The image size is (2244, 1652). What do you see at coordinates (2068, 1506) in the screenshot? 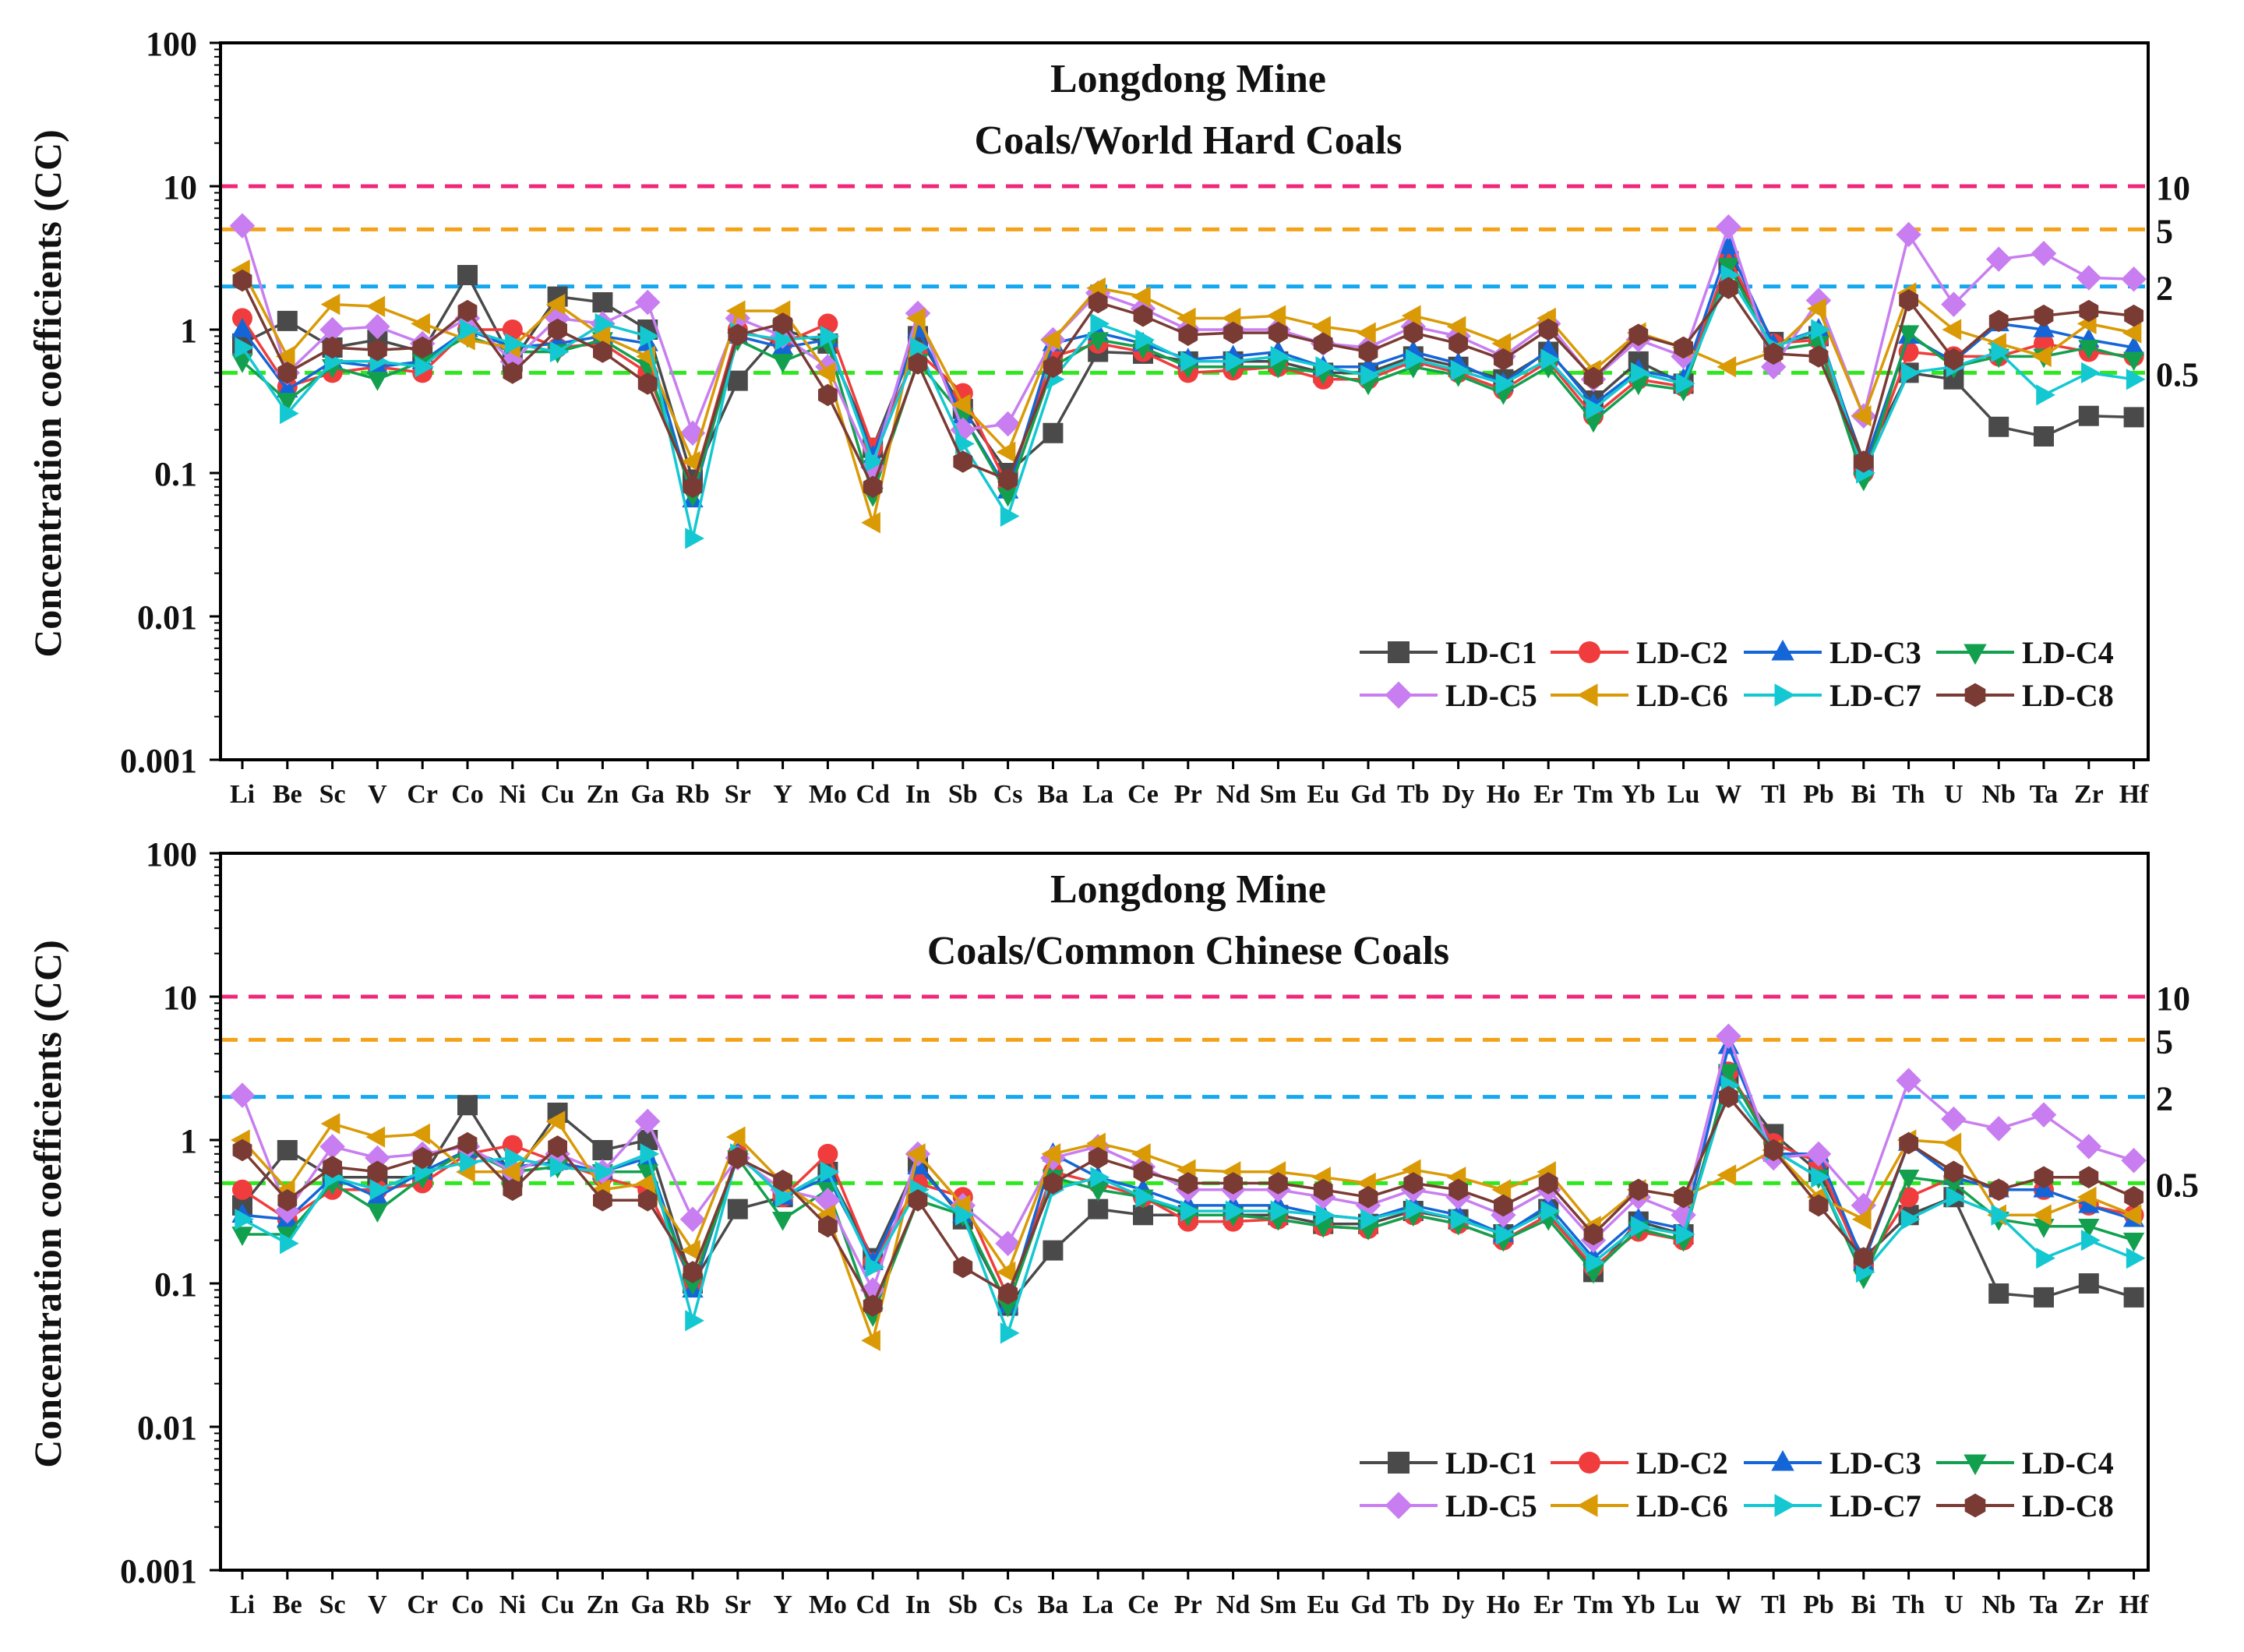
I see `legend-label: LD-C8` at bounding box center [2068, 1506].